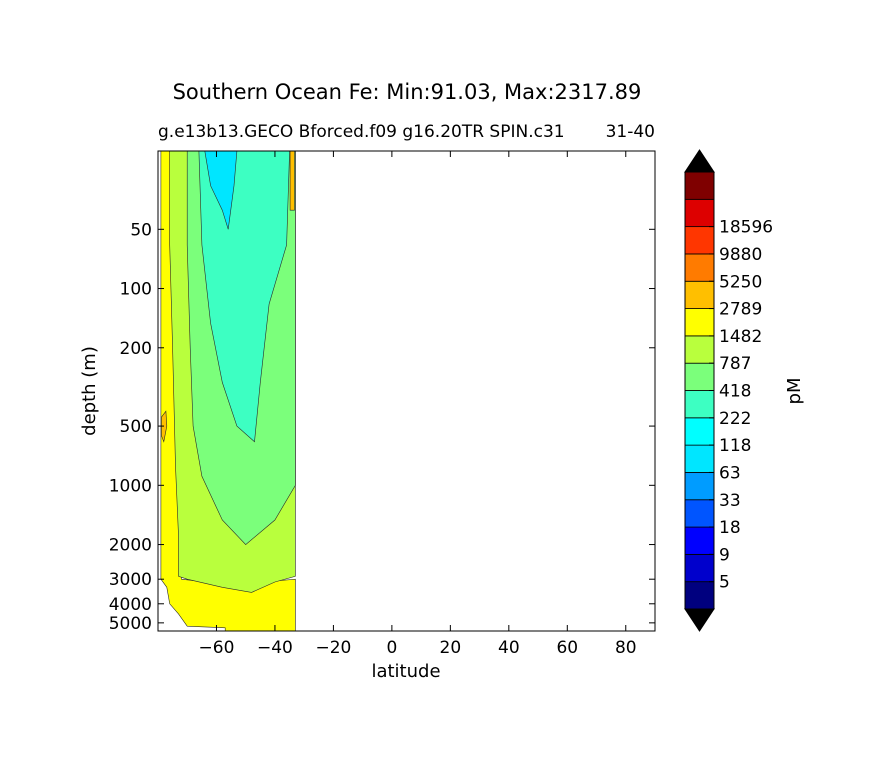 Image resolution: width=884 pixels, height=761 pixels. I want to click on chart-subtitle-right: 31-40, so click(630, 132).